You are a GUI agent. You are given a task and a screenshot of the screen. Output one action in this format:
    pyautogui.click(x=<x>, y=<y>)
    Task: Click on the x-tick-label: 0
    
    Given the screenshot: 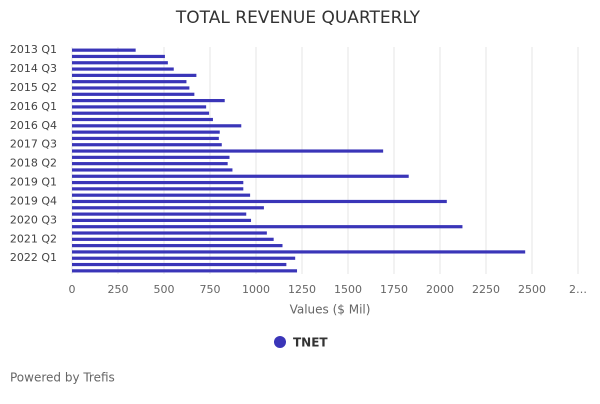 What is the action you would take?
    pyautogui.click(x=72, y=289)
    